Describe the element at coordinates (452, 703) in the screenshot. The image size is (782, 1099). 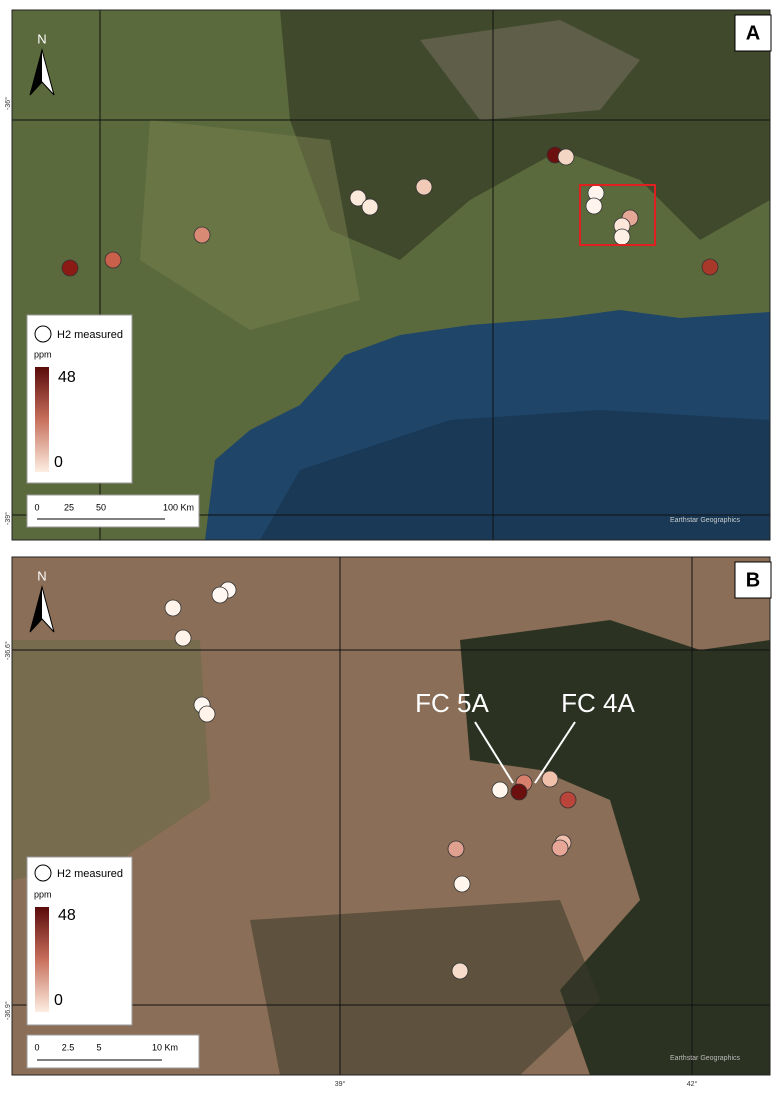
I see `annotation: FC 5A` at that location.